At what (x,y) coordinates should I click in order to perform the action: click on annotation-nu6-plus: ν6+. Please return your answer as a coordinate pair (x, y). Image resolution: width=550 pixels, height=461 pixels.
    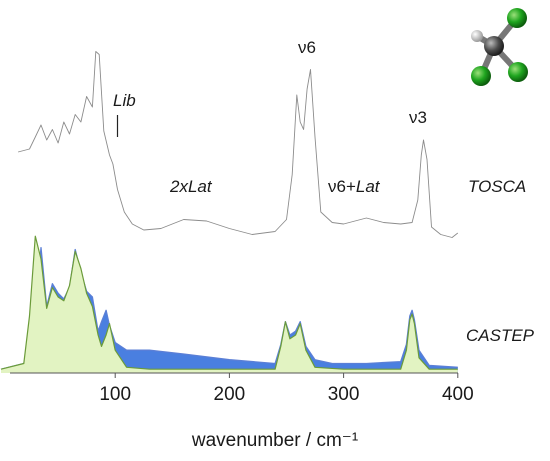
    Looking at the image, I should click on (342, 186).